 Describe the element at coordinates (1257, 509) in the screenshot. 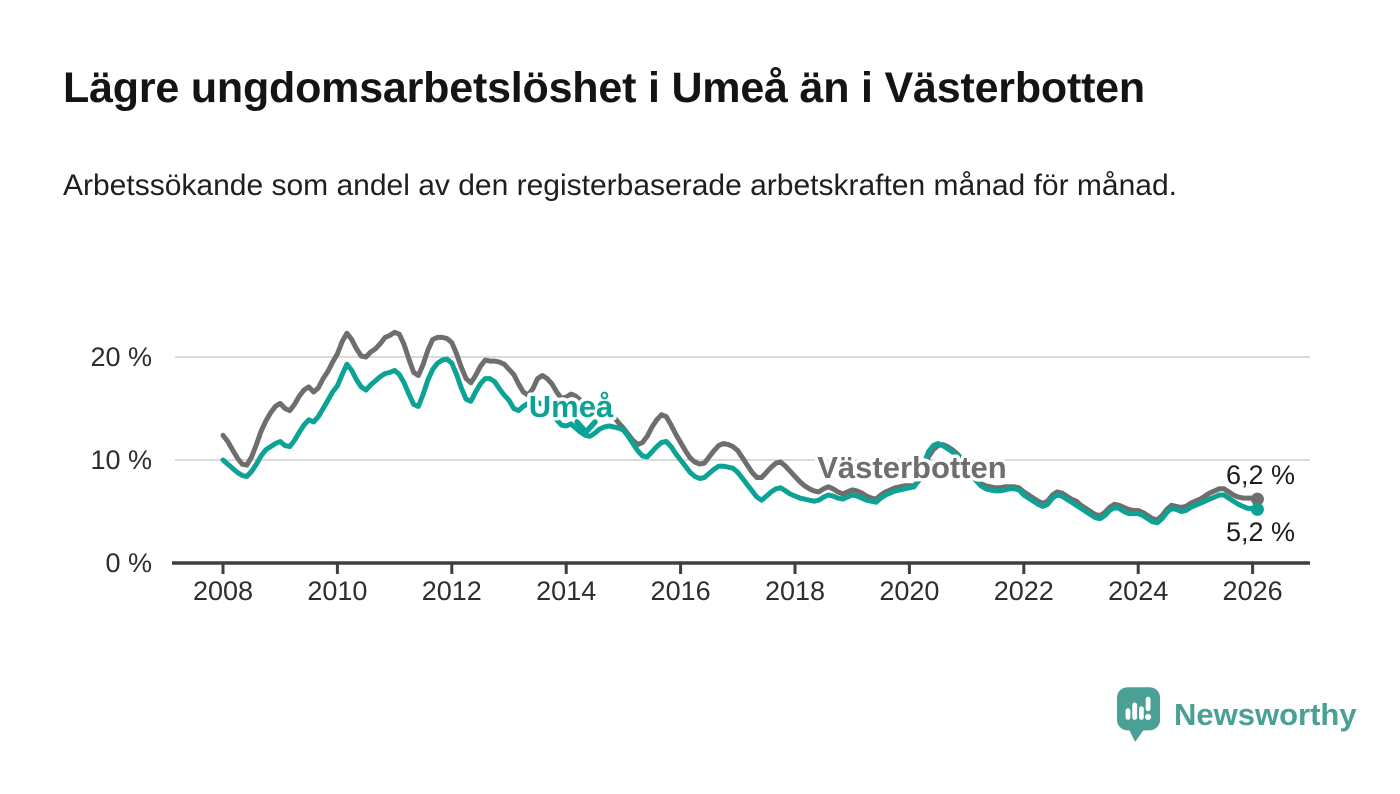

I see `end-dot-umea` at that location.